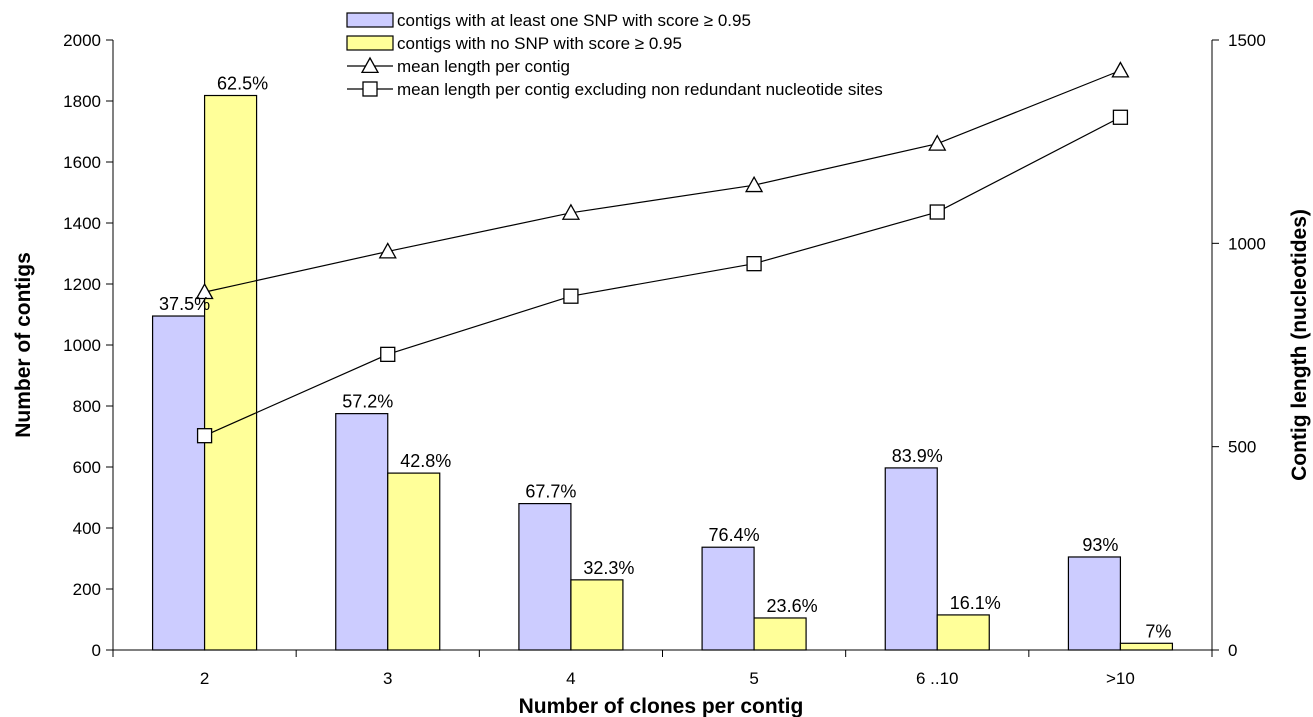 Image resolution: width=1313 pixels, height=717 pixels. What do you see at coordinates (82, 162) in the screenshot?
I see `y-tick-label: 1600` at bounding box center [82, 162].